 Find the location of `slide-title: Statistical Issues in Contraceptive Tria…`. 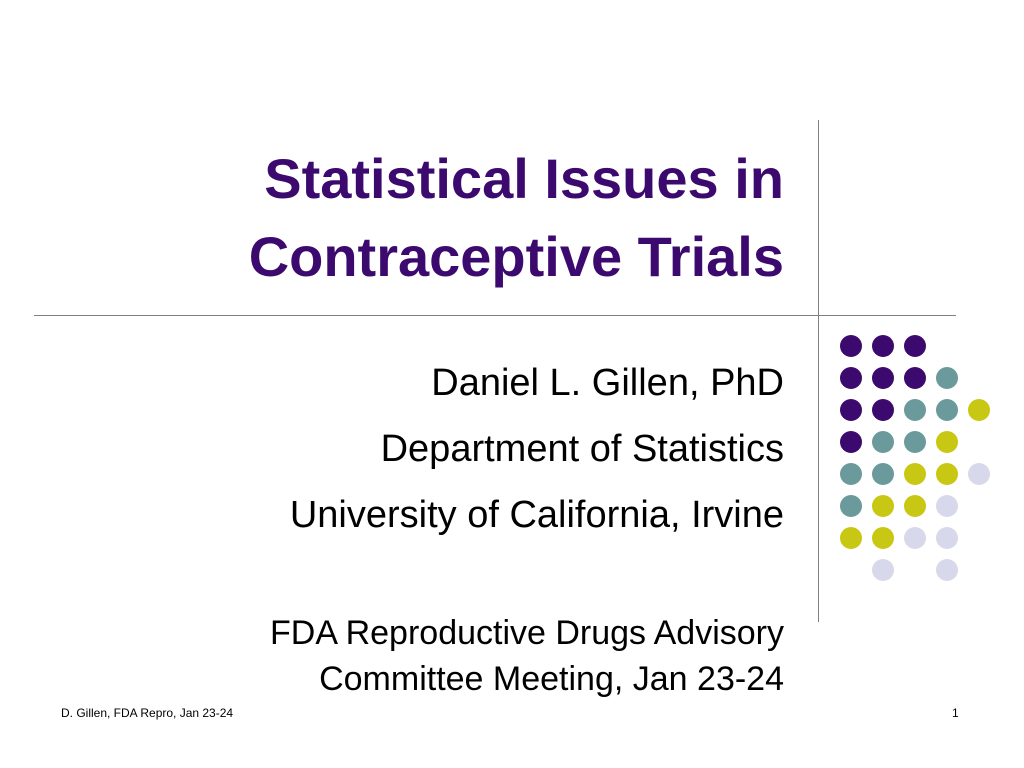

slide-title: Statistical Issues in Contraceptive Tria… is located at coordinates (434, 218).